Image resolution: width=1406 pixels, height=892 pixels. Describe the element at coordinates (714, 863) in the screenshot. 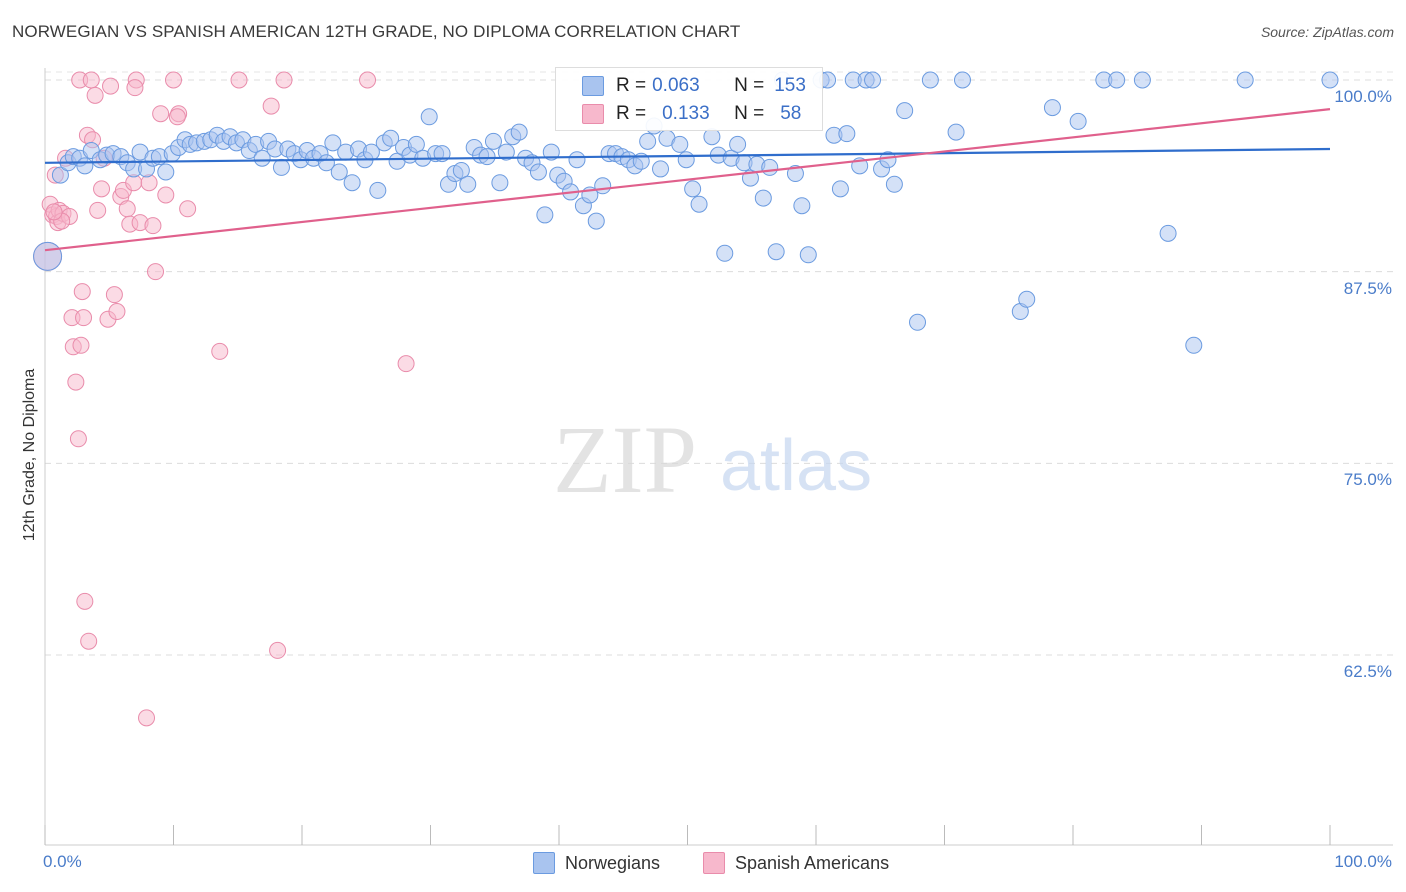

I see `legend-swatch-spanish` at that location.